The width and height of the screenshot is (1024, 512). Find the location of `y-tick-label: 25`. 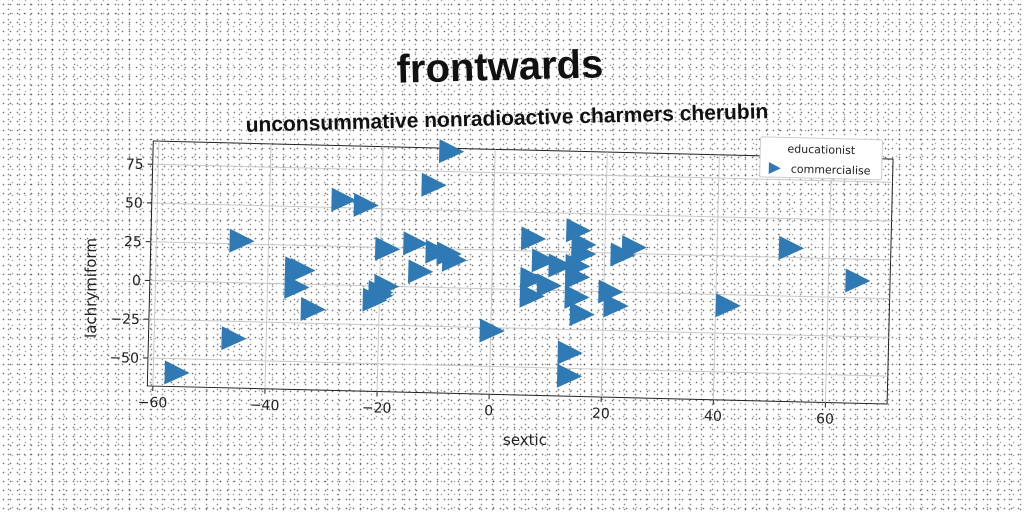

y-tick-label: 25 is located at coordinates (133, 242).